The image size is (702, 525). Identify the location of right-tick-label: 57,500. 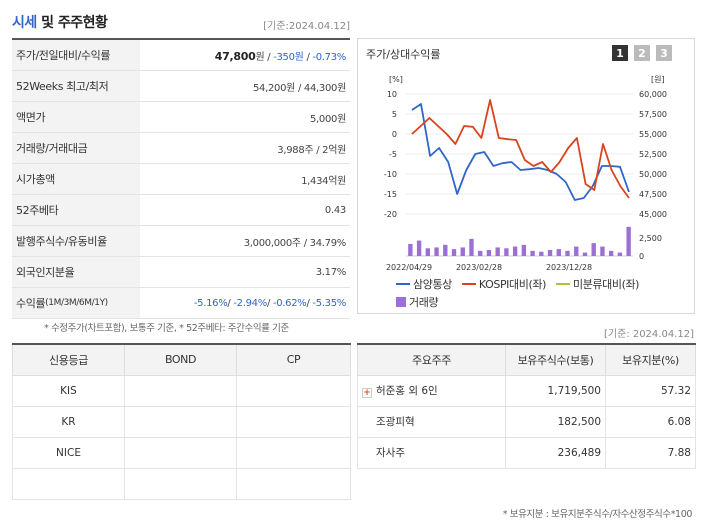
(653, 114).